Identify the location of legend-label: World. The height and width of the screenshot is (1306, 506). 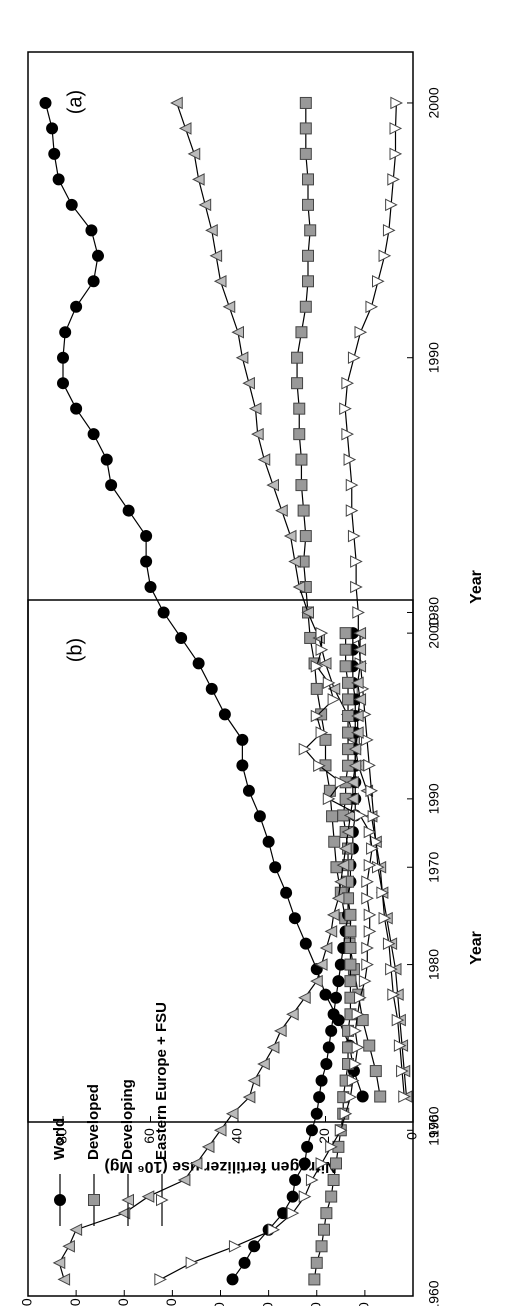
(59, 1139).